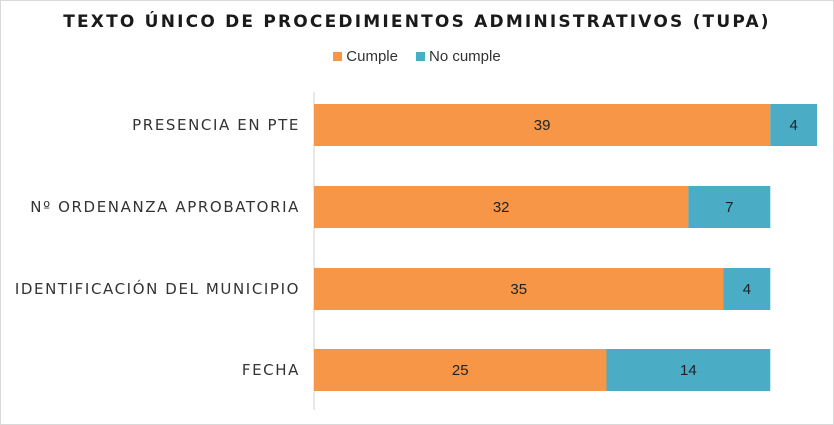  What do you see at coordinates (165, 207) in the screenshot?
I see `category-label-n-ordenanza-aprobatoria: Nº ORDENANZA APROBATORIA` at bounding box center [165, 207].